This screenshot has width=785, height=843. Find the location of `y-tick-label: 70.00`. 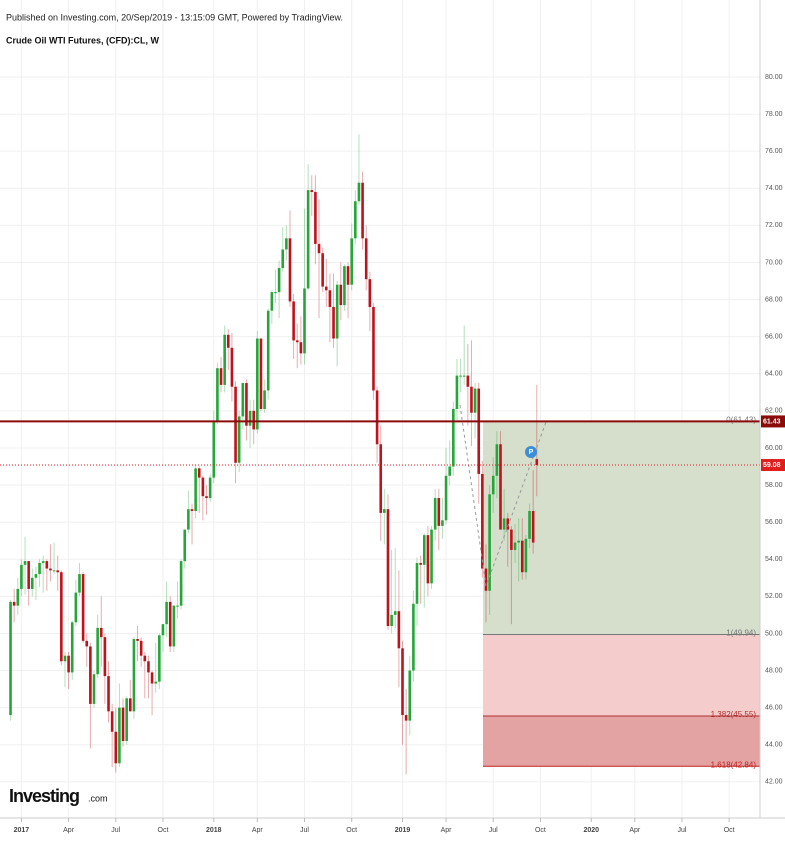

y-tick-label: 70.00 is located at coordinates (774, 262).